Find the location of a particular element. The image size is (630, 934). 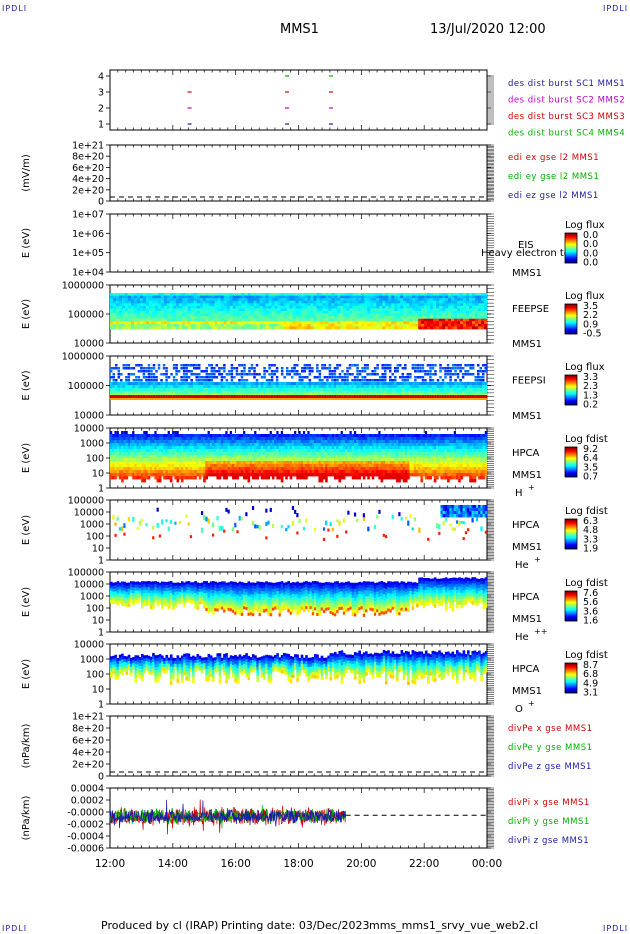

y-tick-label: 4 is located at coordinates (101, 77).